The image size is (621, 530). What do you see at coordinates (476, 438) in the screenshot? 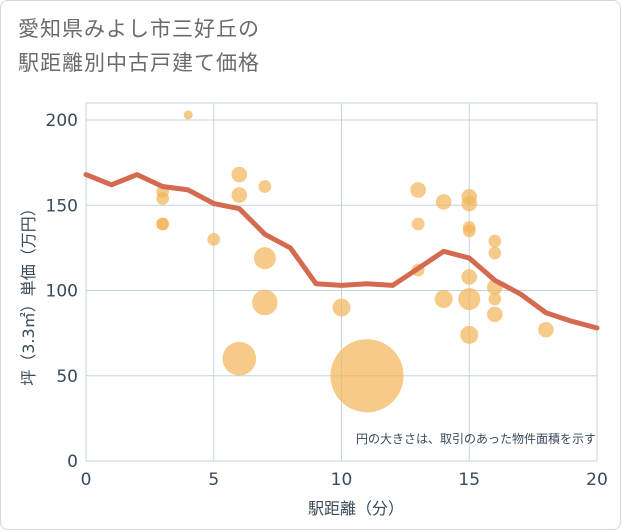
I see `size-note: 円の大きさは、取引のあった物件面積を示す` at bounding box center [476, 438].